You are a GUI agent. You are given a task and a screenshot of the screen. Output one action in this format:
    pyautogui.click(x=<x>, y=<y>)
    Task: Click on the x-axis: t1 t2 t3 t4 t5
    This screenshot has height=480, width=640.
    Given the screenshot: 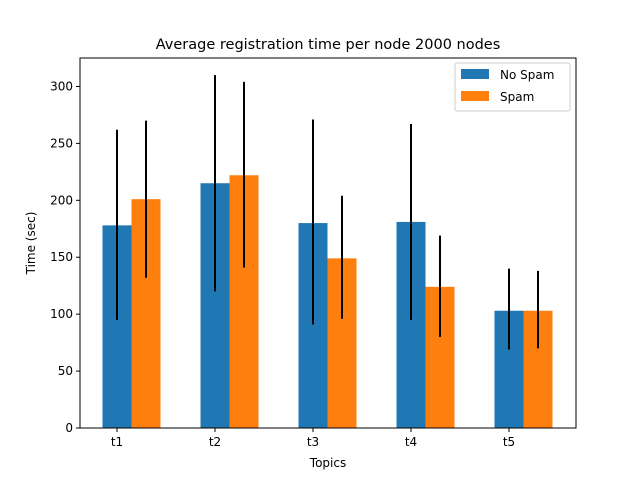 What is the action you would take?
    pyautogui.click(x=313, y=438)
    